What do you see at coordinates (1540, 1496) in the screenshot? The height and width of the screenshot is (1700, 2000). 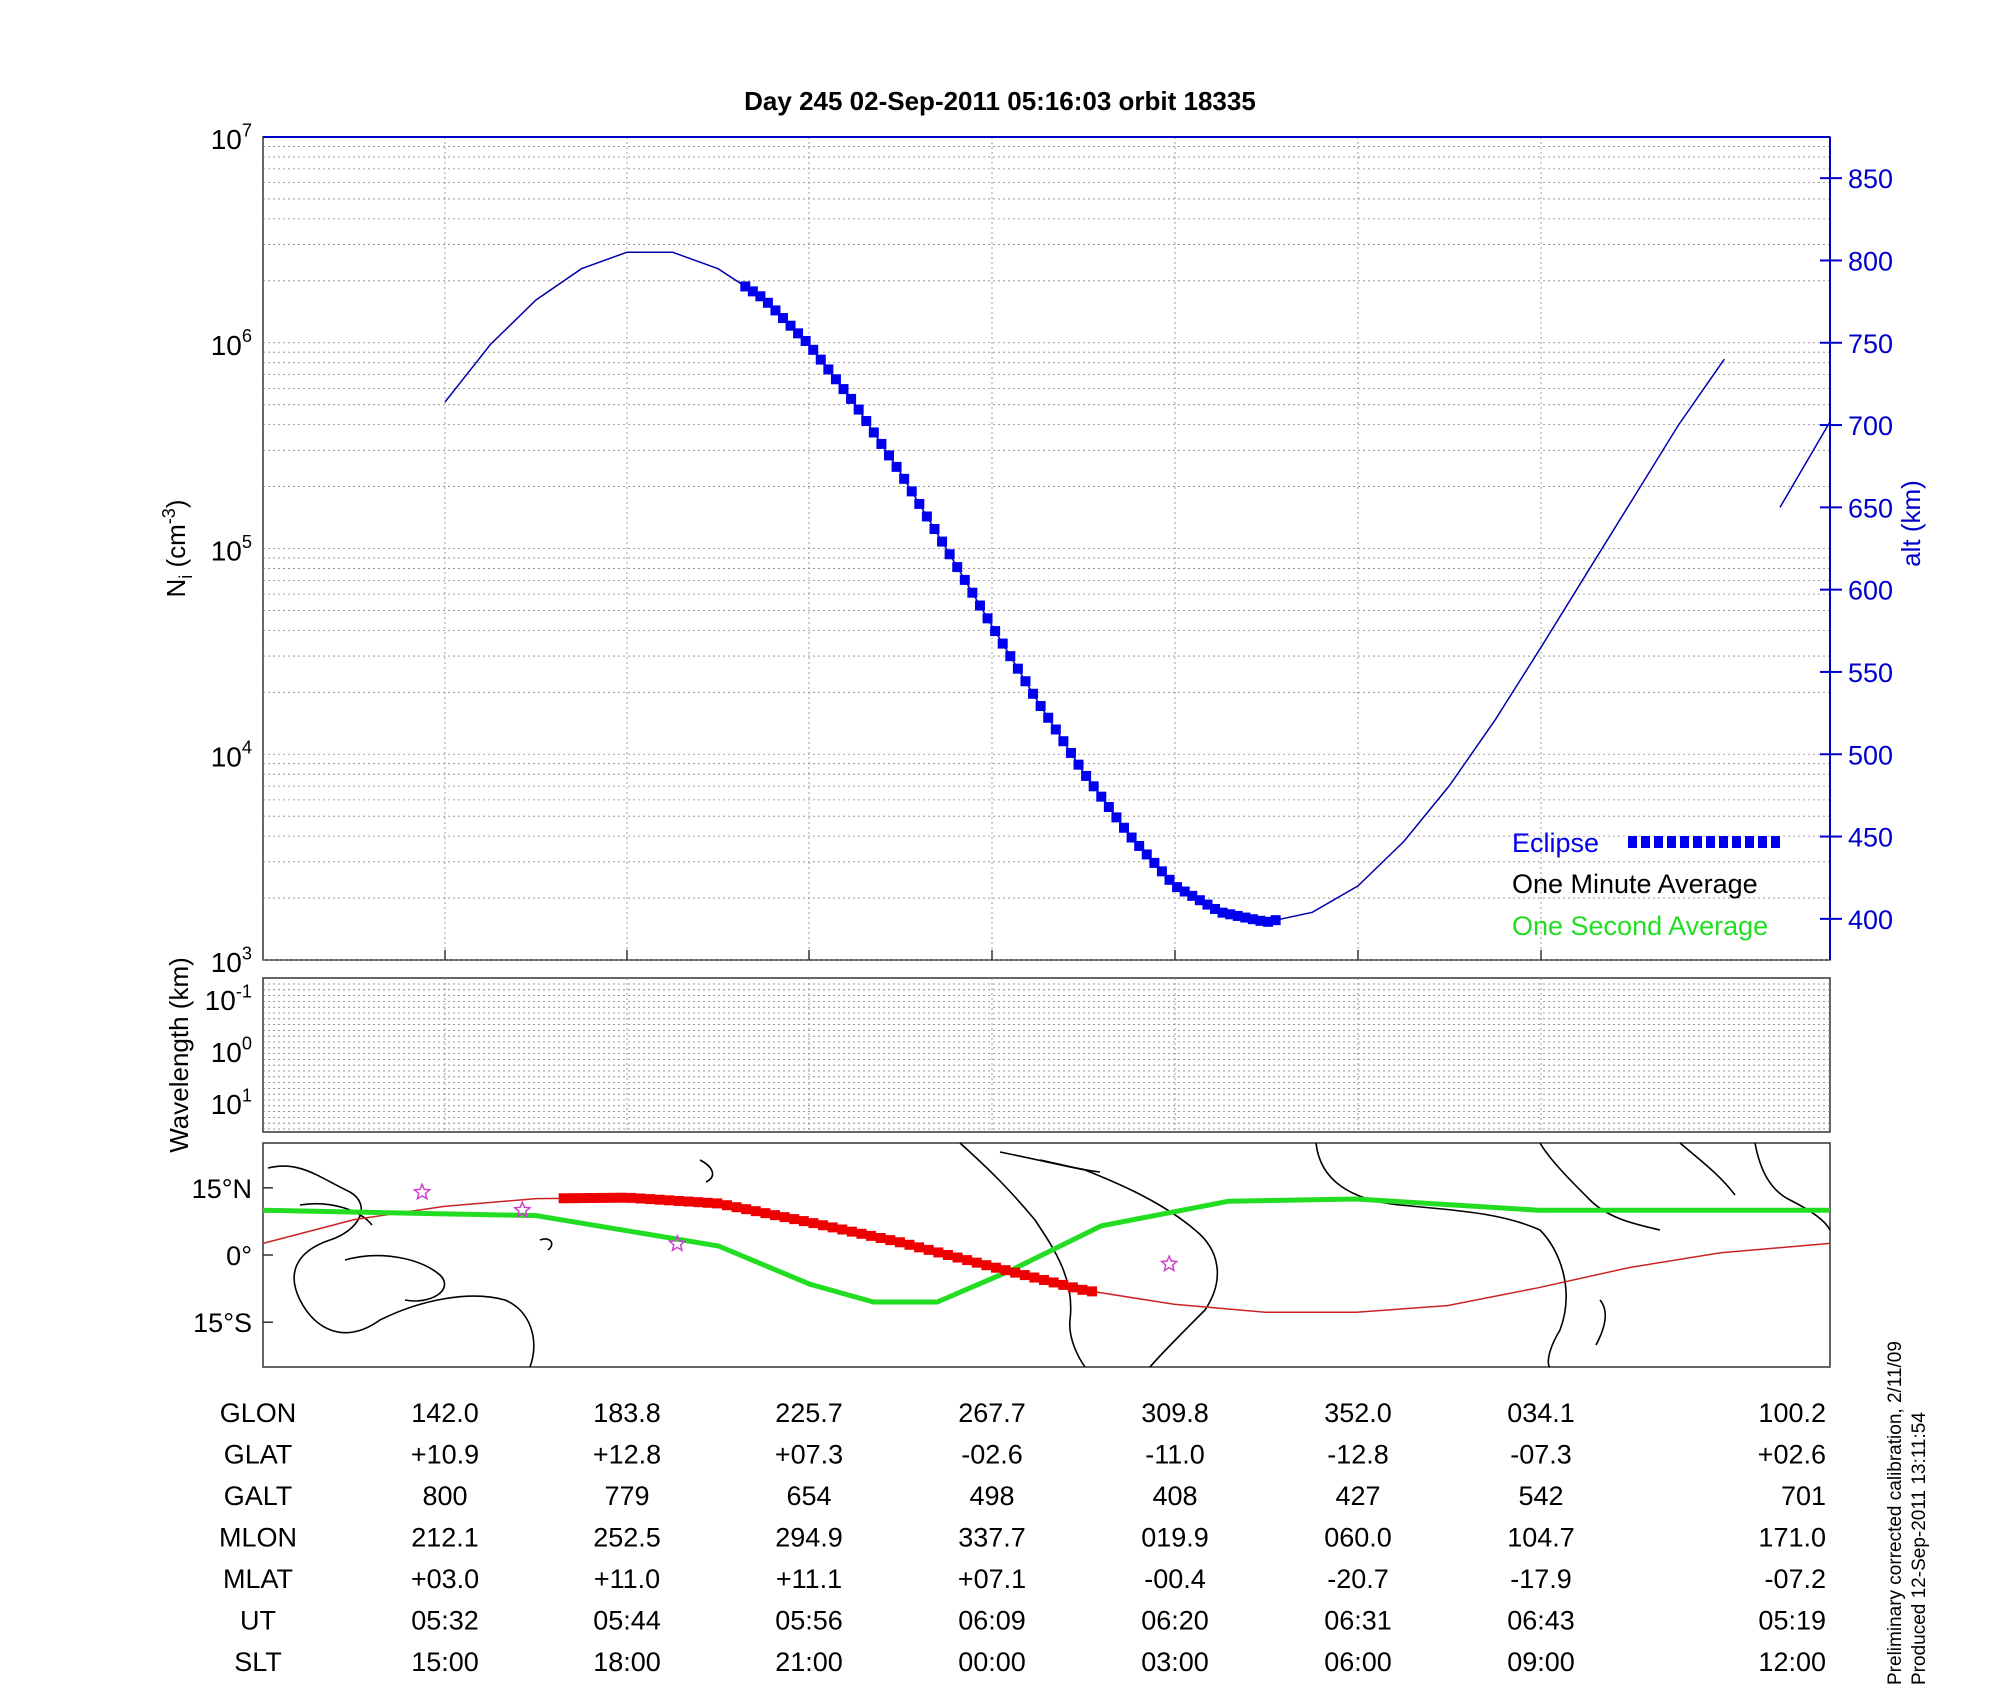 I see `table-cell: 542` at bounding box center [1540, 1496].